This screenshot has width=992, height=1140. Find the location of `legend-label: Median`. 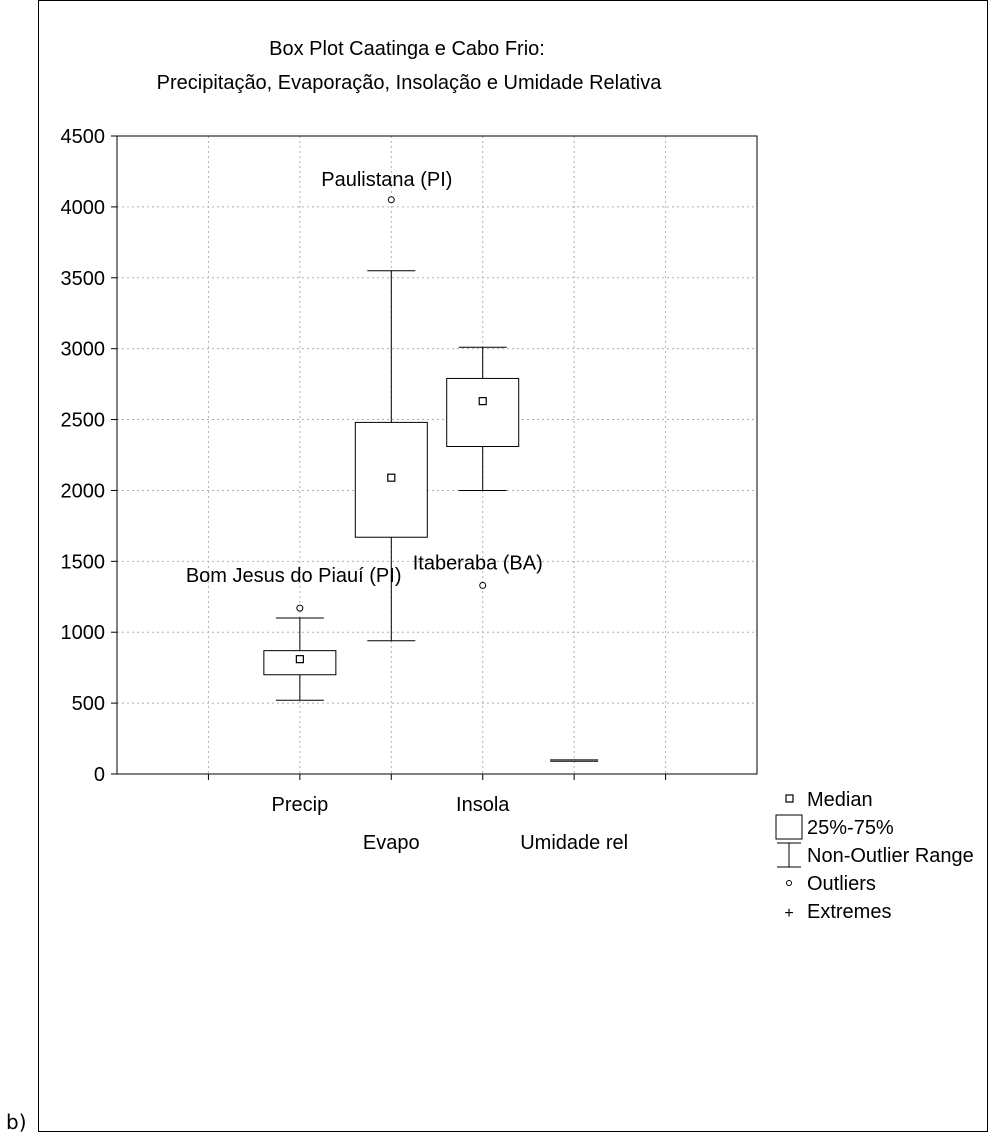

legend-label: Median is located at coordinates (840, 800).